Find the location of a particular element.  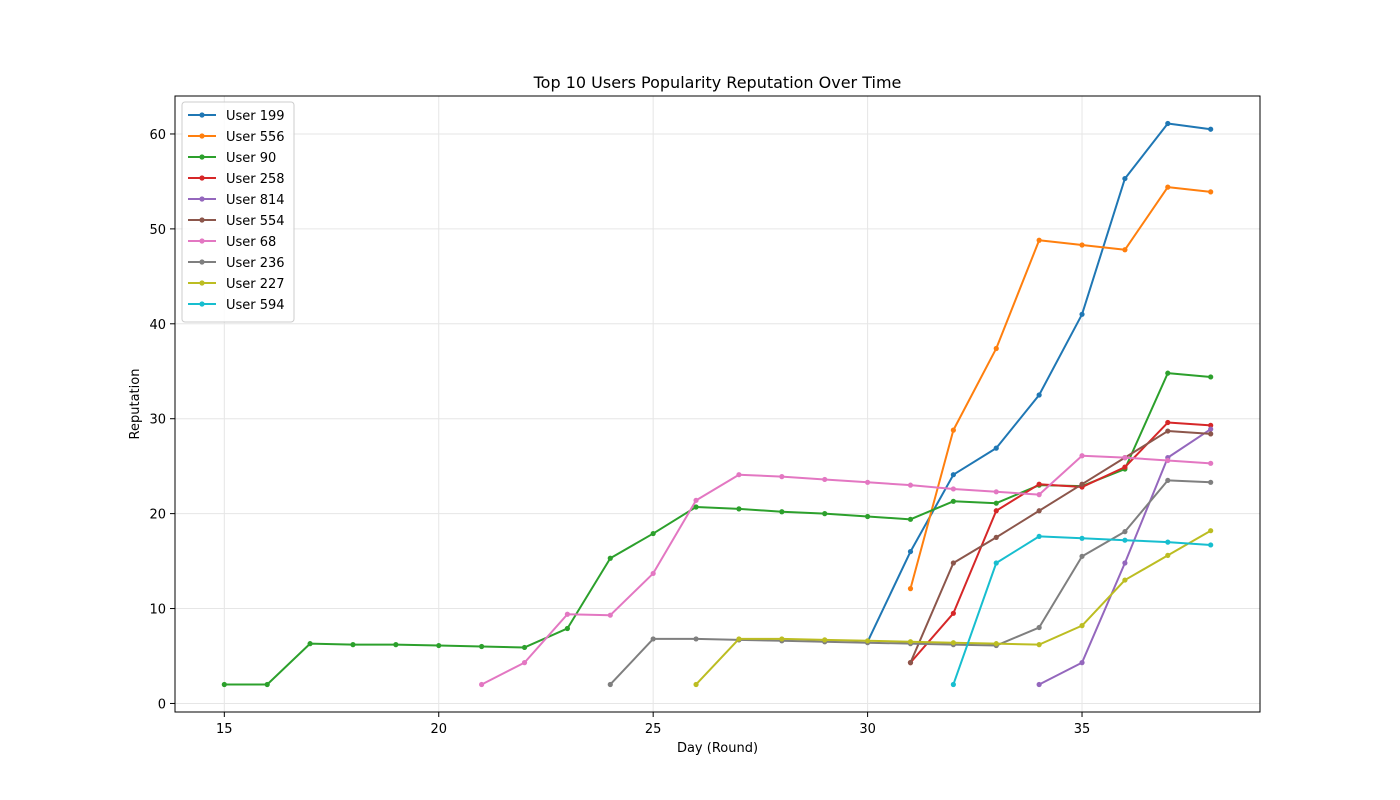

legend-label: User 556 is located at coordinates (255, 137).